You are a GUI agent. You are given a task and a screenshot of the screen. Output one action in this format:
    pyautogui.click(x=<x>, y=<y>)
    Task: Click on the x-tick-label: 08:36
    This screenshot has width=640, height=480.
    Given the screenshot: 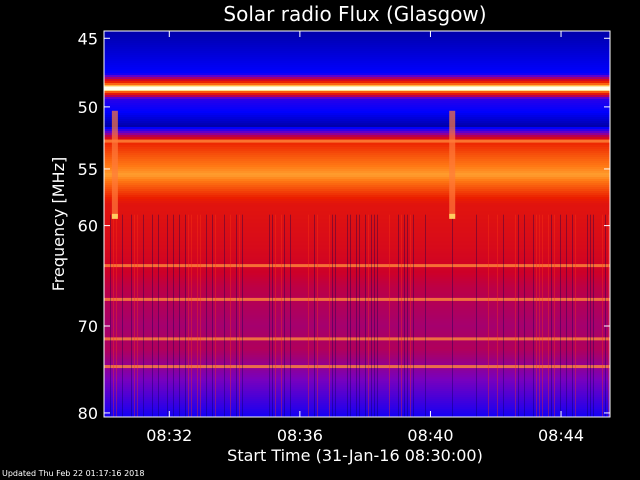 What is the action you would take?
    pyautogui.click(x=300, y=435)
    